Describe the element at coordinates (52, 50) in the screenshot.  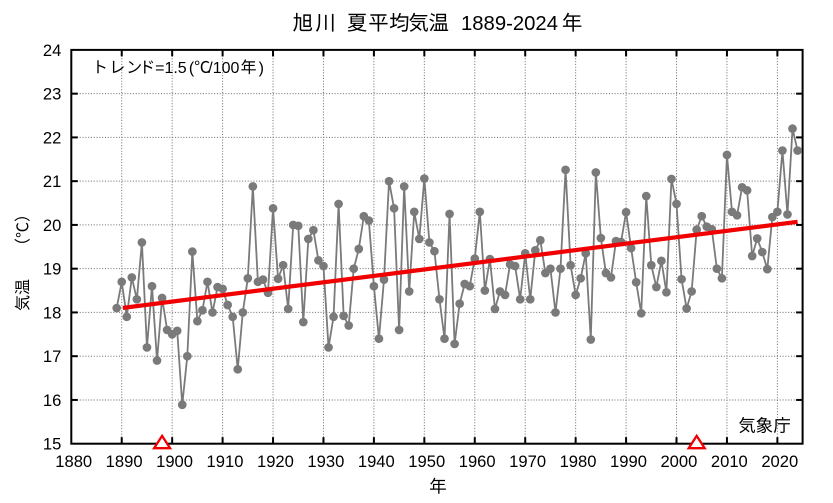
I see `svg-text: 24` at that location.